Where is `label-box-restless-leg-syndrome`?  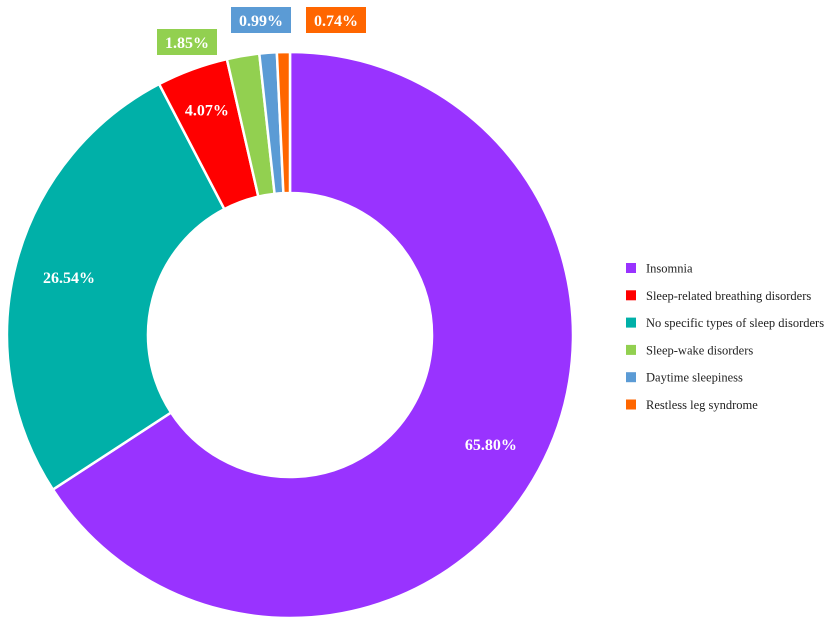
label-box-restless-leg-syndrome is located at coordinates (336, 20).